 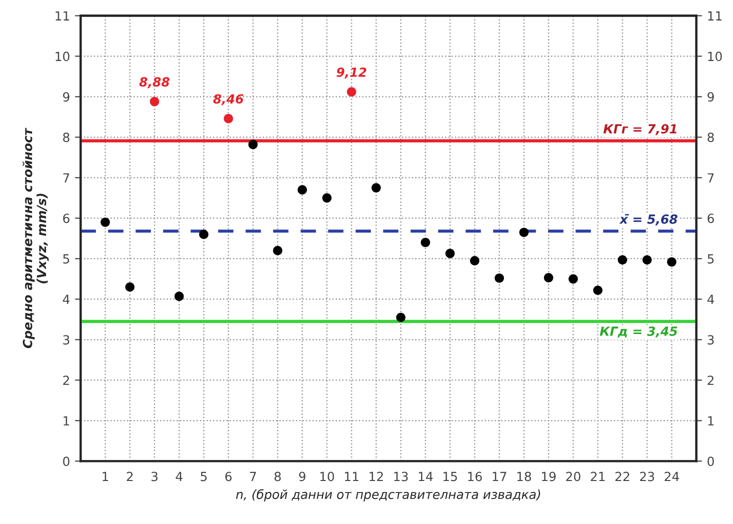 I want to click on y2-tick-label: 5, so click(x=711, y=259).